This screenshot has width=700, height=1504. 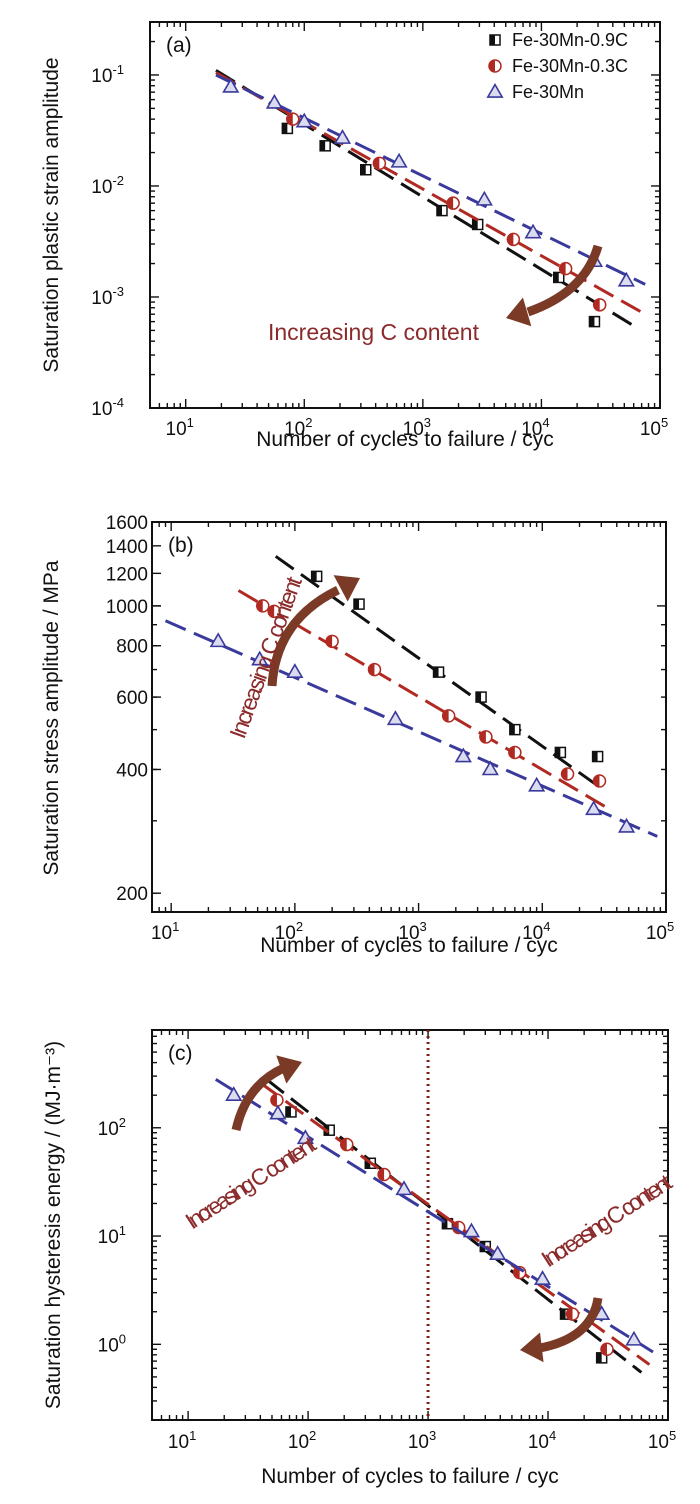 What do you see at coordinates (132, 770) in the screenshot?
I see `y-tick-label: 400` at bounding box center [132, 770].